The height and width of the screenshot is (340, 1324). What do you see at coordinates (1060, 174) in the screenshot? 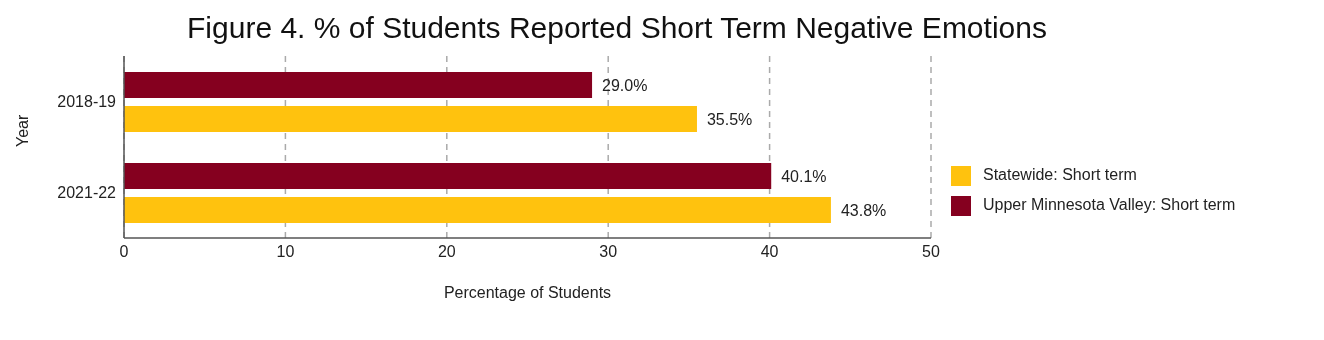
I see `legend-label: Statewide: Short term` at bounding box center [1060, 174].